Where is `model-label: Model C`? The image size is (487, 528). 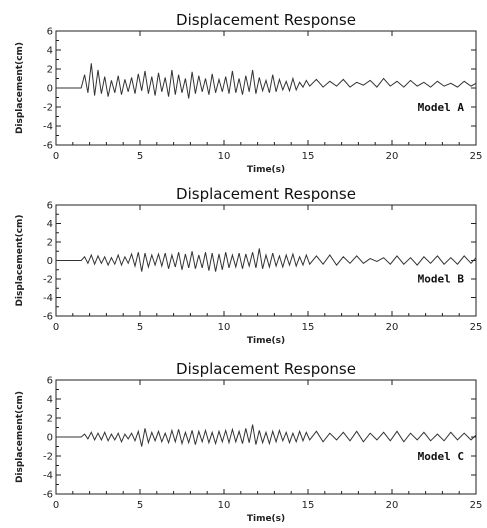 model-label: Model C is located at coordinates (441, 456).